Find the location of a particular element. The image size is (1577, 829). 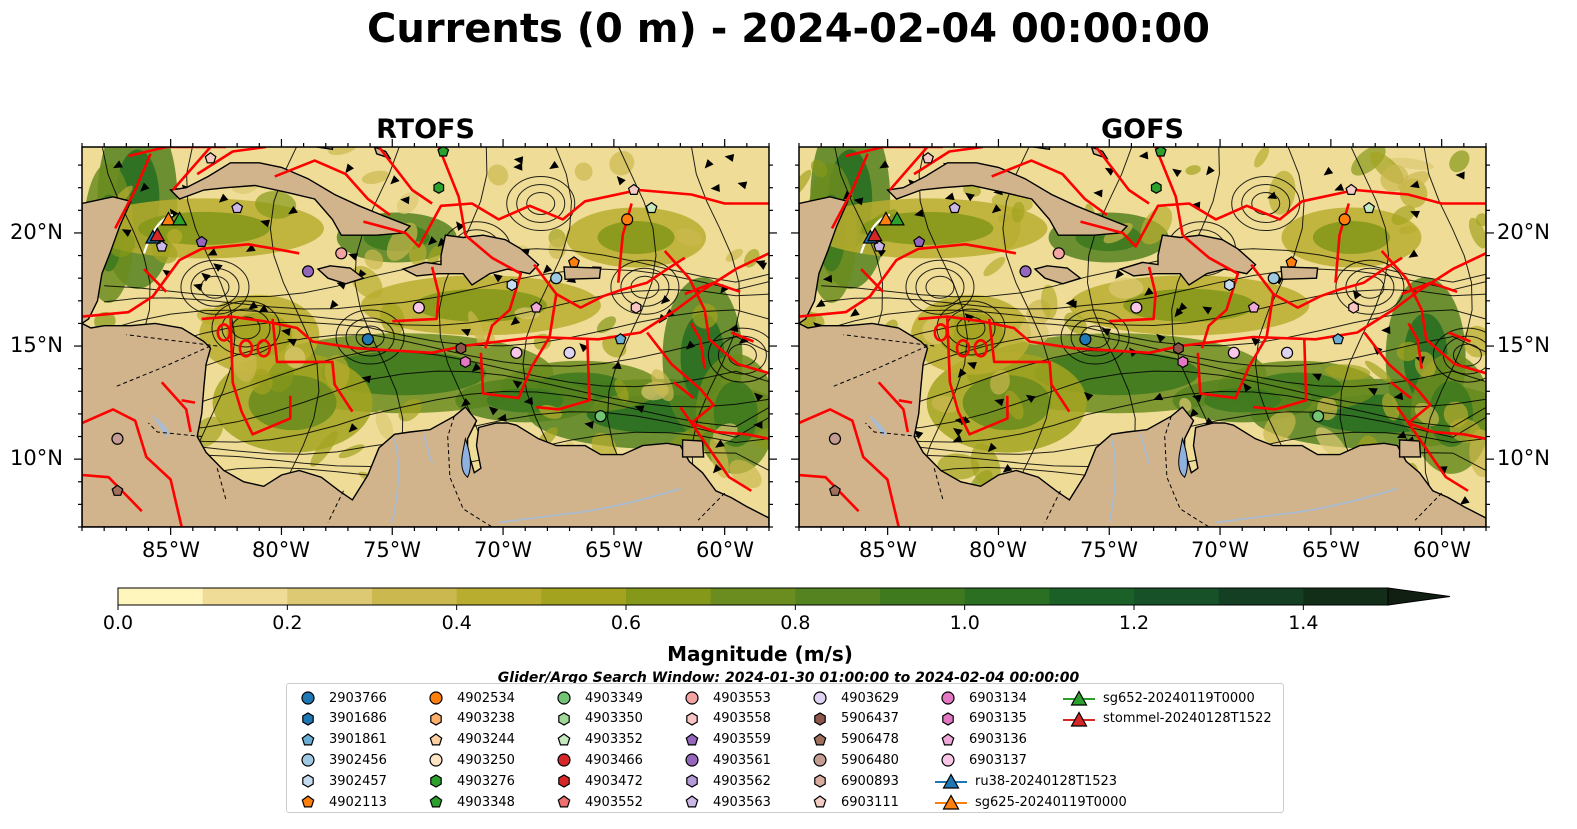

lon-tick-label: 80°W is located at coordinates (281, 550).